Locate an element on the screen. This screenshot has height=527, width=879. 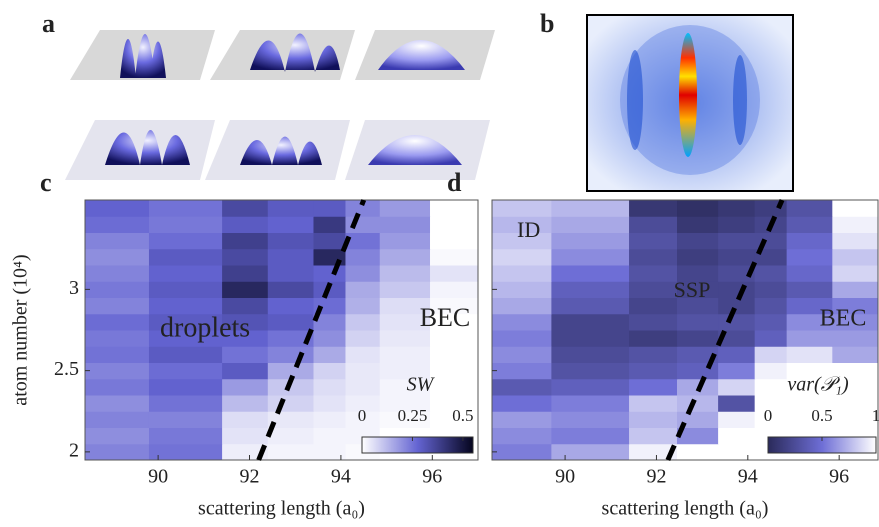
phase-boundary is located at coordinates (725, 330).